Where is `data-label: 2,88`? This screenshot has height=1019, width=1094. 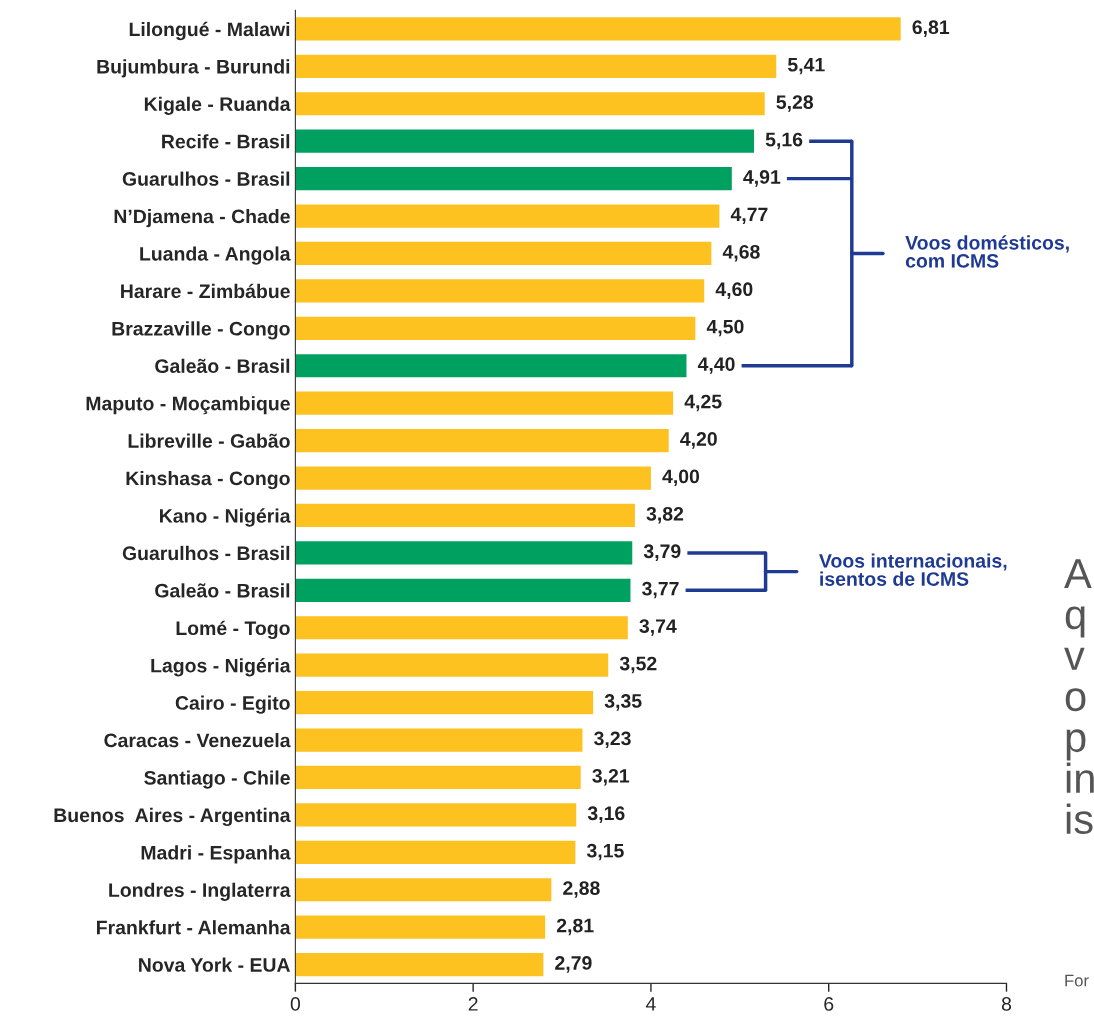
data-label: 2,88 is located at coordinates (581, 889).